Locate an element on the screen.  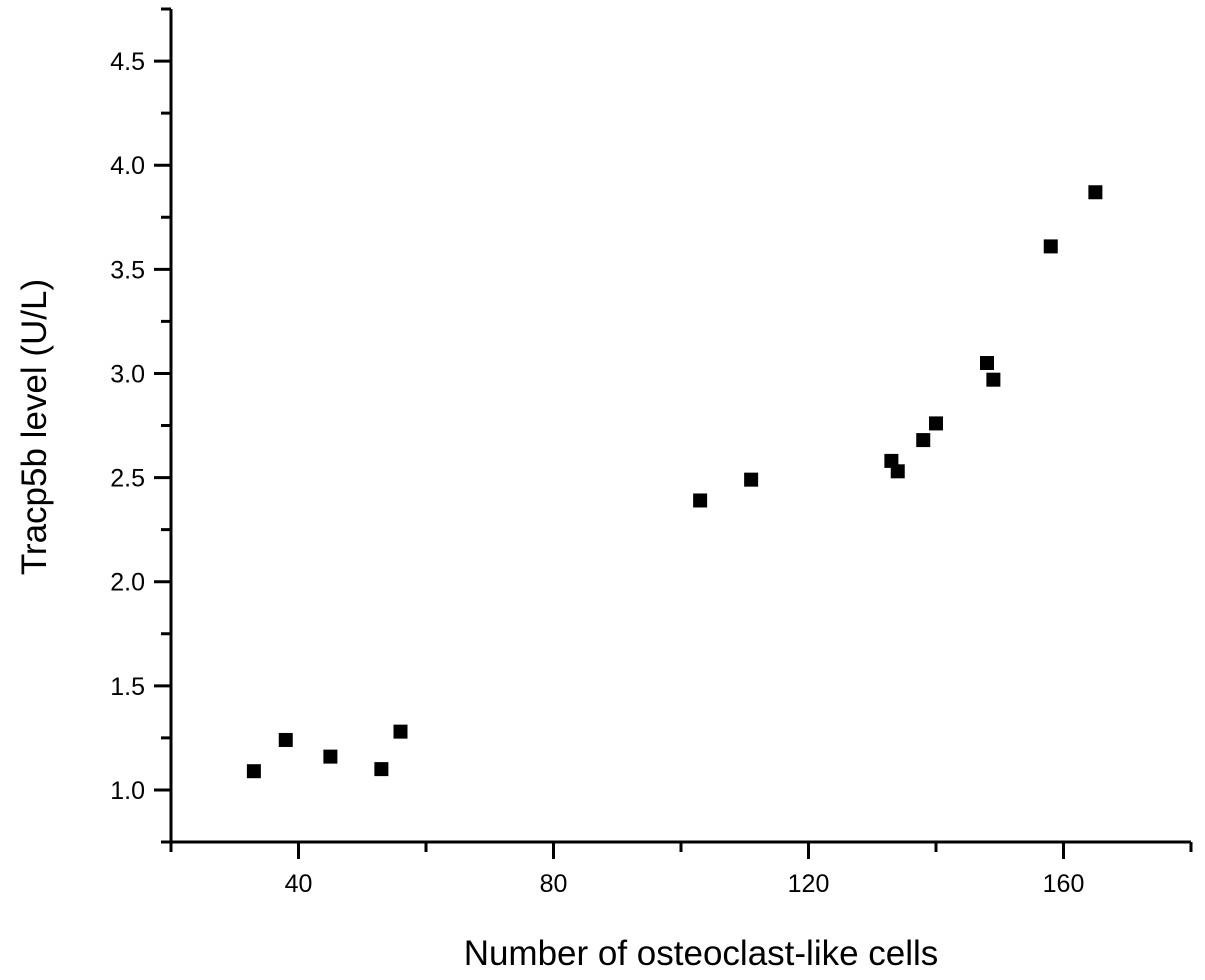
y-tick-label: 3.5 is located at coordinates (127, 270).